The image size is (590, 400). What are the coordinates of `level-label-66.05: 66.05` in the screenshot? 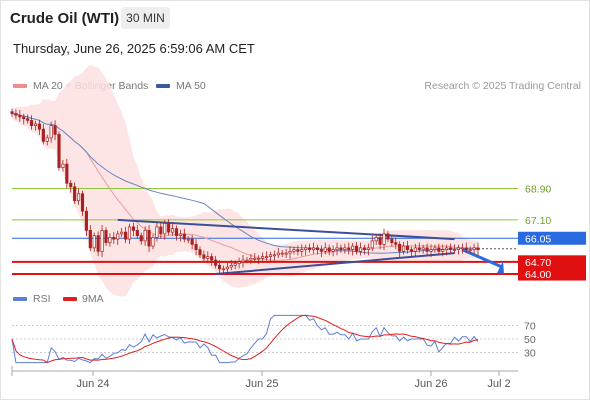 It's located at (538, 239).